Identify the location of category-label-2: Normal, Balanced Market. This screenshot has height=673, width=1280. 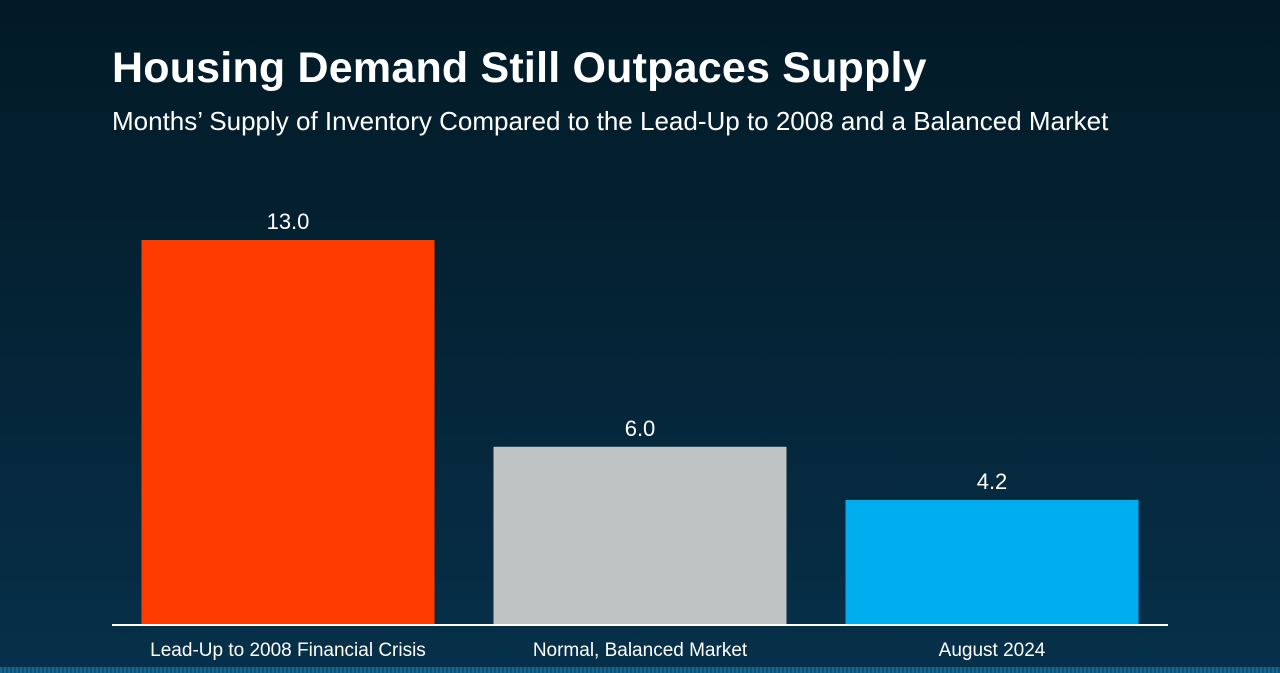
(640, 650).